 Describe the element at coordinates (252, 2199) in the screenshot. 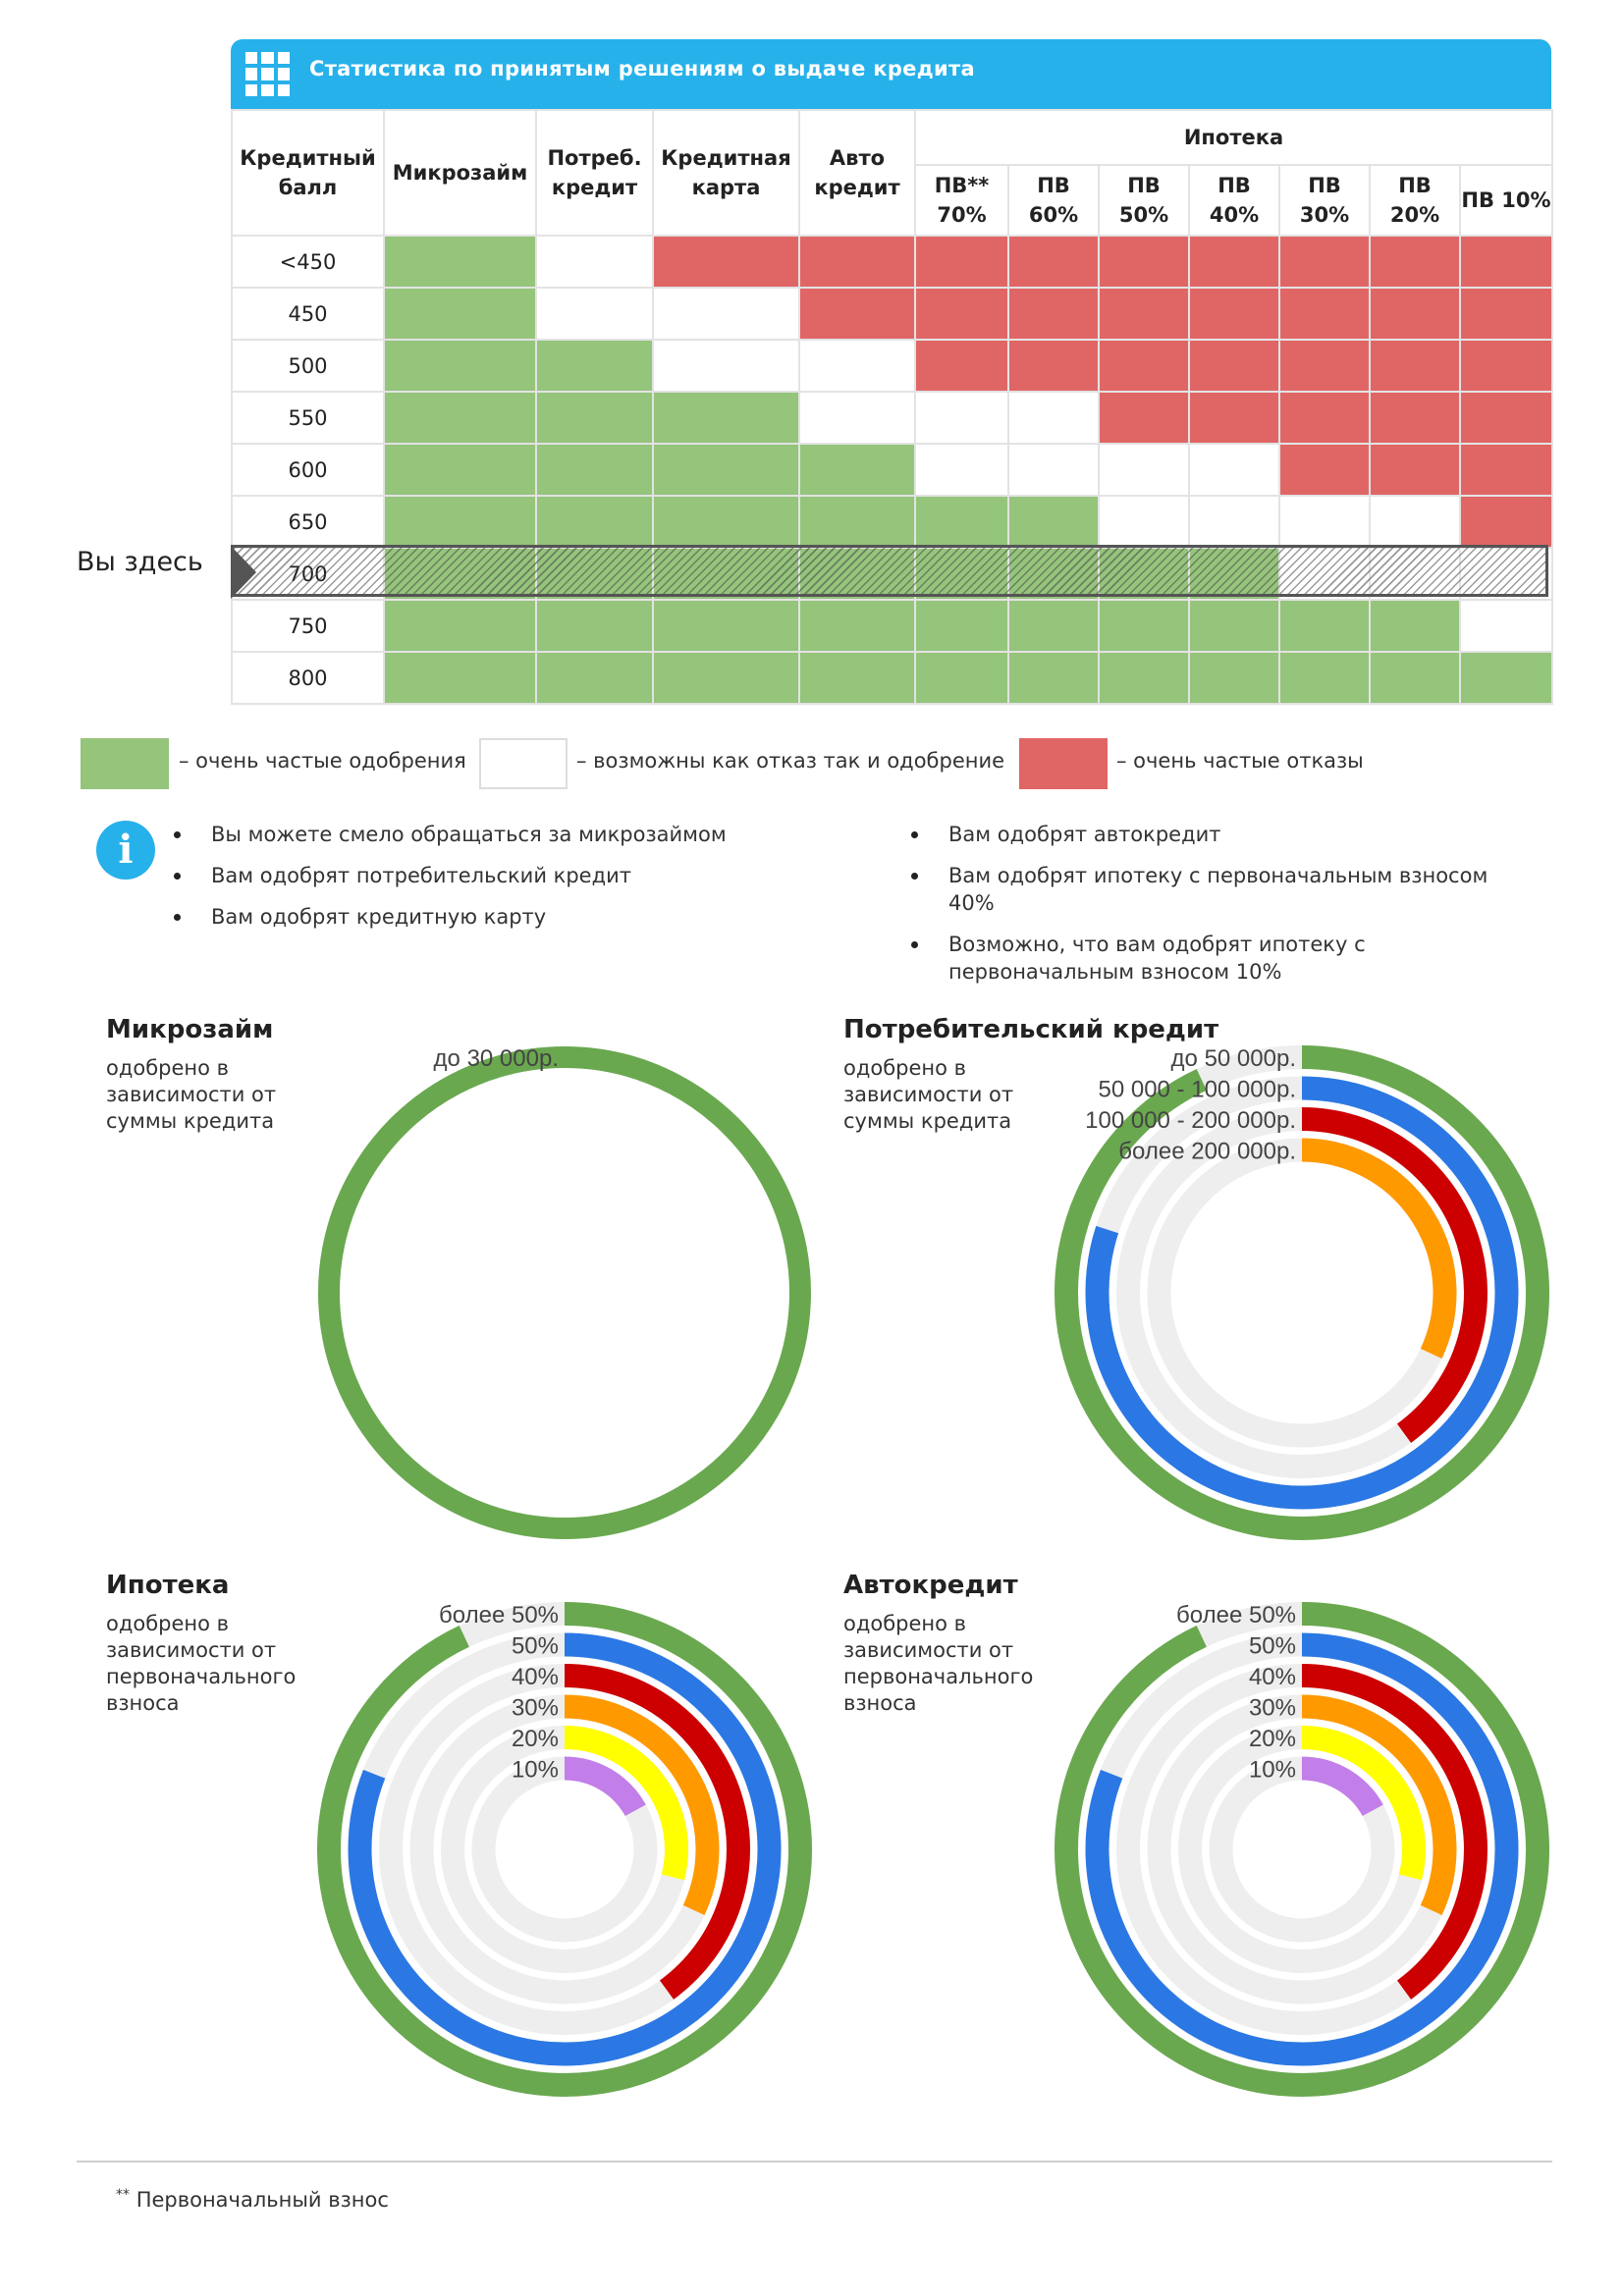

I see `footnote: ** Первоначальный взнос` at that location.